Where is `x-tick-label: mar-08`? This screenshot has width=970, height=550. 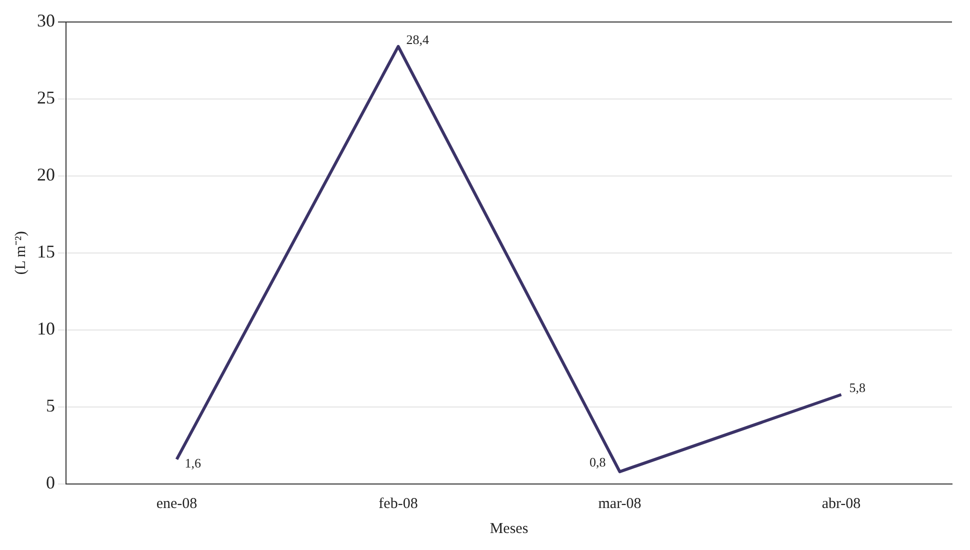 x-tick-label: mar-08 is located at coordinates (620, 504).